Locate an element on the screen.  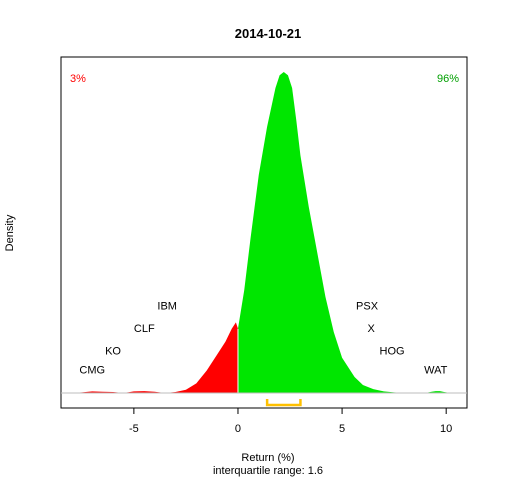
chart-title: 2014-10-21 is located at coordinates (268, 33).